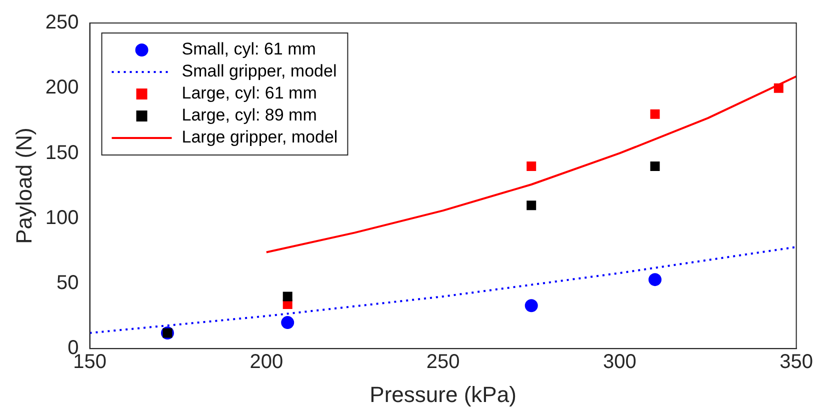  What do you see at coordinates (443, 362) in the screenshot?
I see `x-tick-label: 250` at bounding box center [443, 362].